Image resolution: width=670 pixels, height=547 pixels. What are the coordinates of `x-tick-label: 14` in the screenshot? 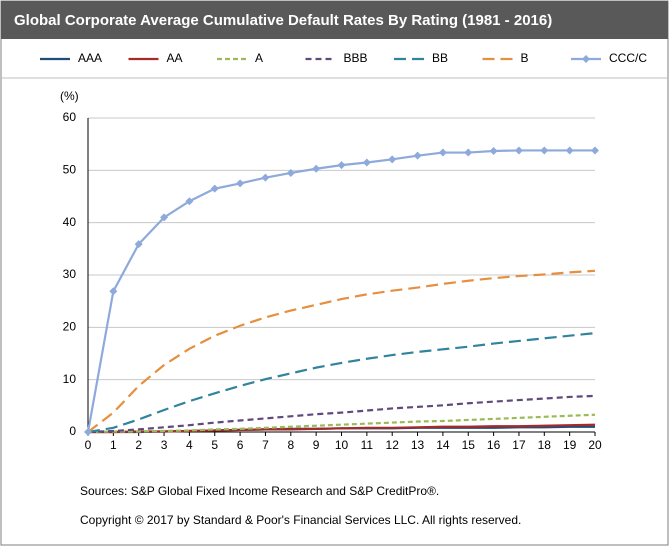 It's located at (443, 445).